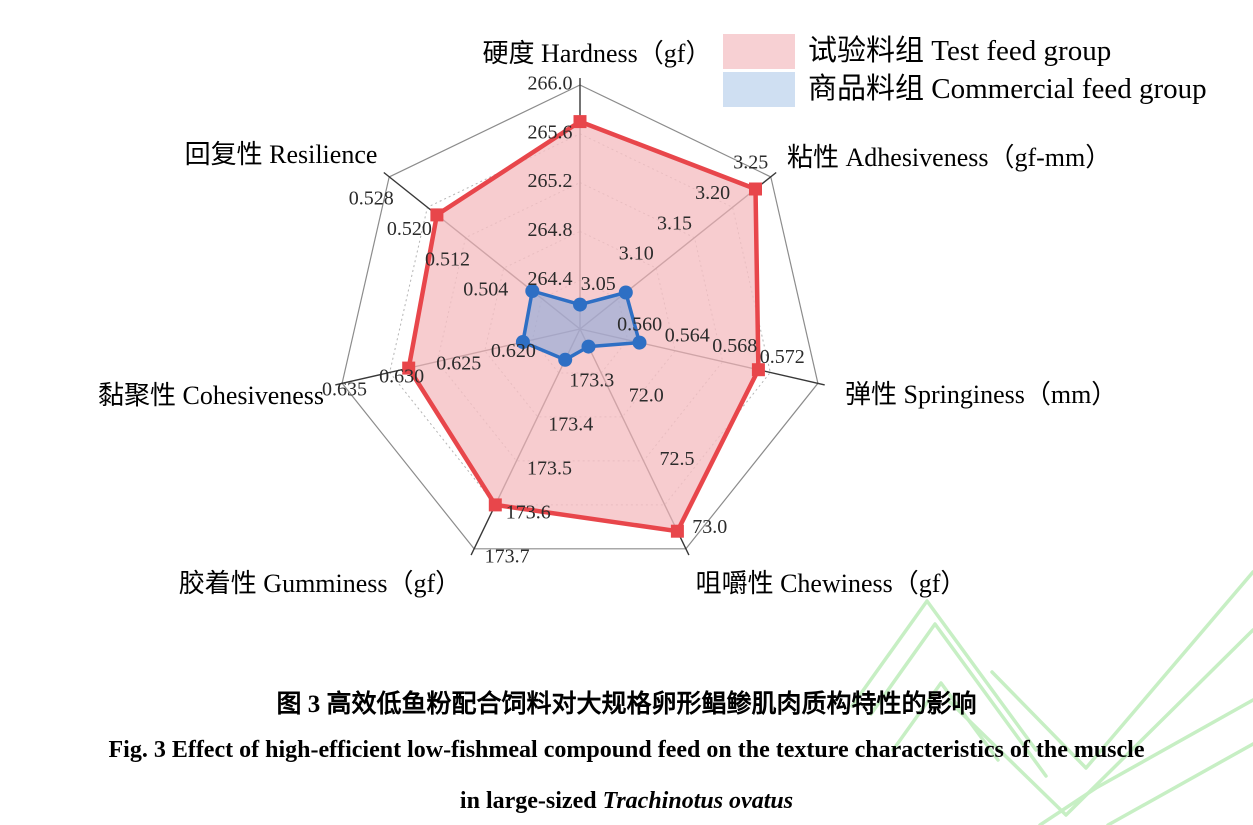  I want to click on axis-tick-label: 3.15, so click(674, 223).